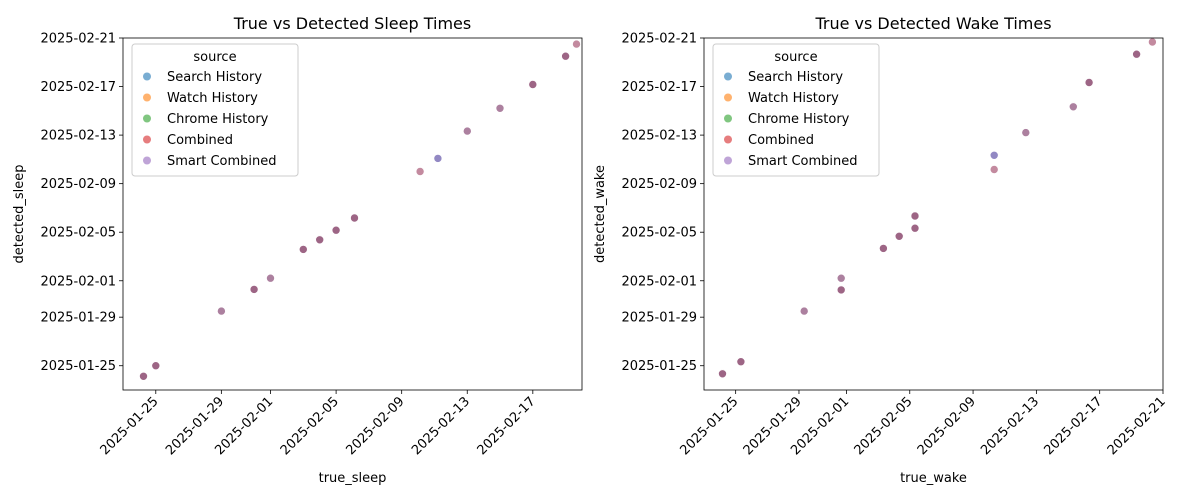  What do you see at coordinates (1137, 426) in the screenshot?
I see `x-tick-label: 2025-02-21` at bounding box center [1137, 426].